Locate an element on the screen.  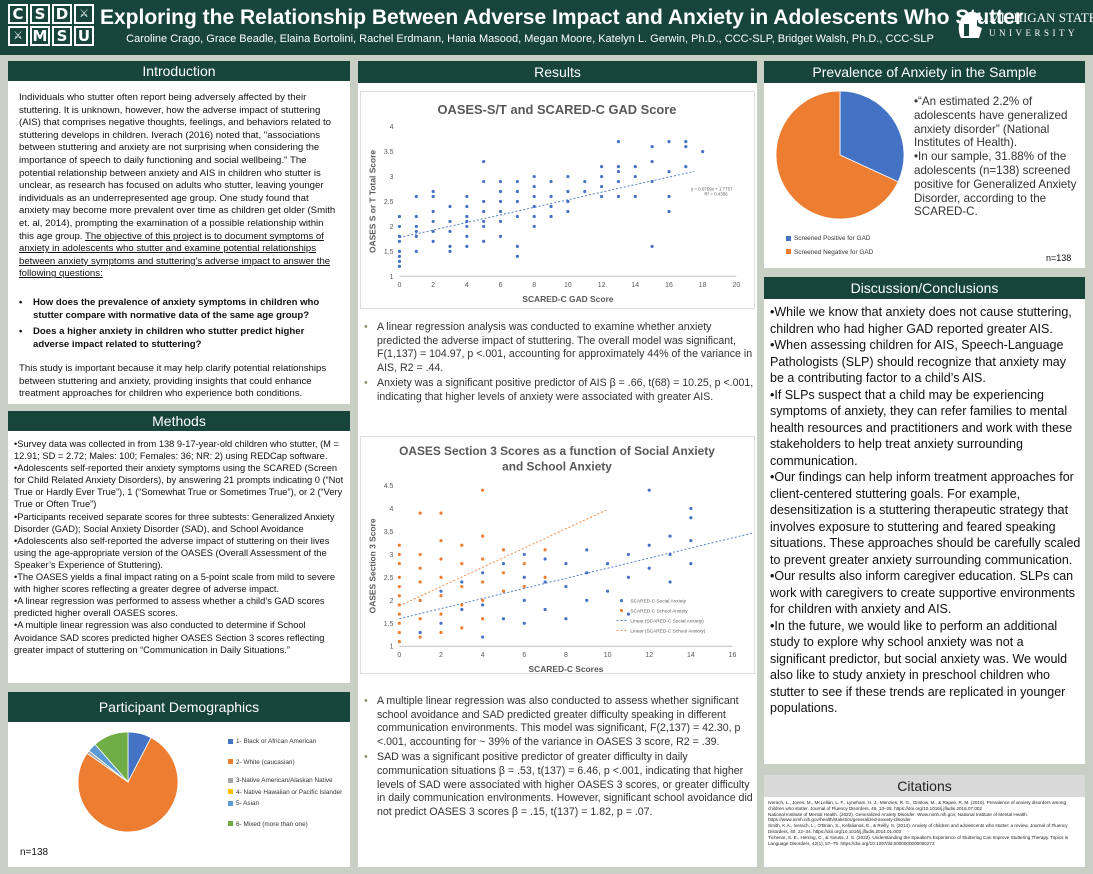
pie-slice is located at coordinates (128, 785).